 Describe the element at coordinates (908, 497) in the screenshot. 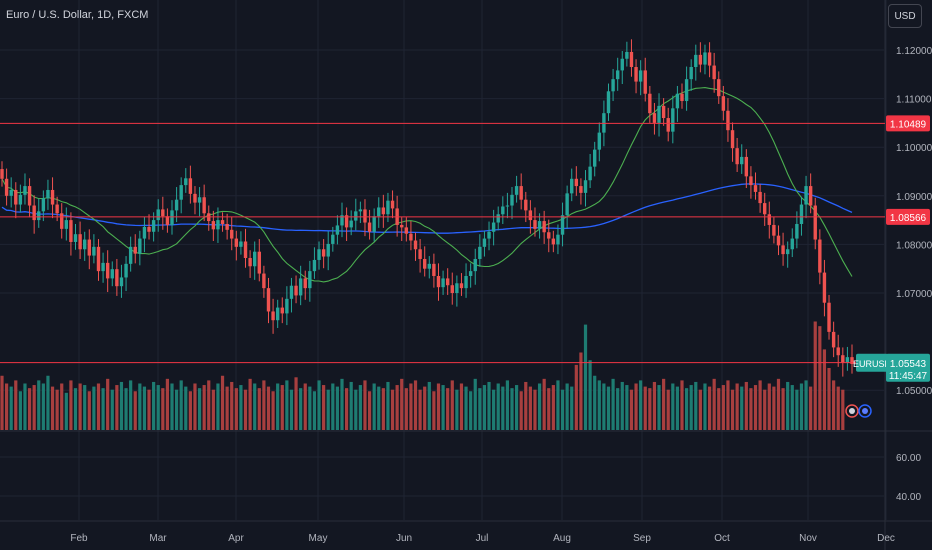

I see `volume-tick-label: 40.00` at that location.